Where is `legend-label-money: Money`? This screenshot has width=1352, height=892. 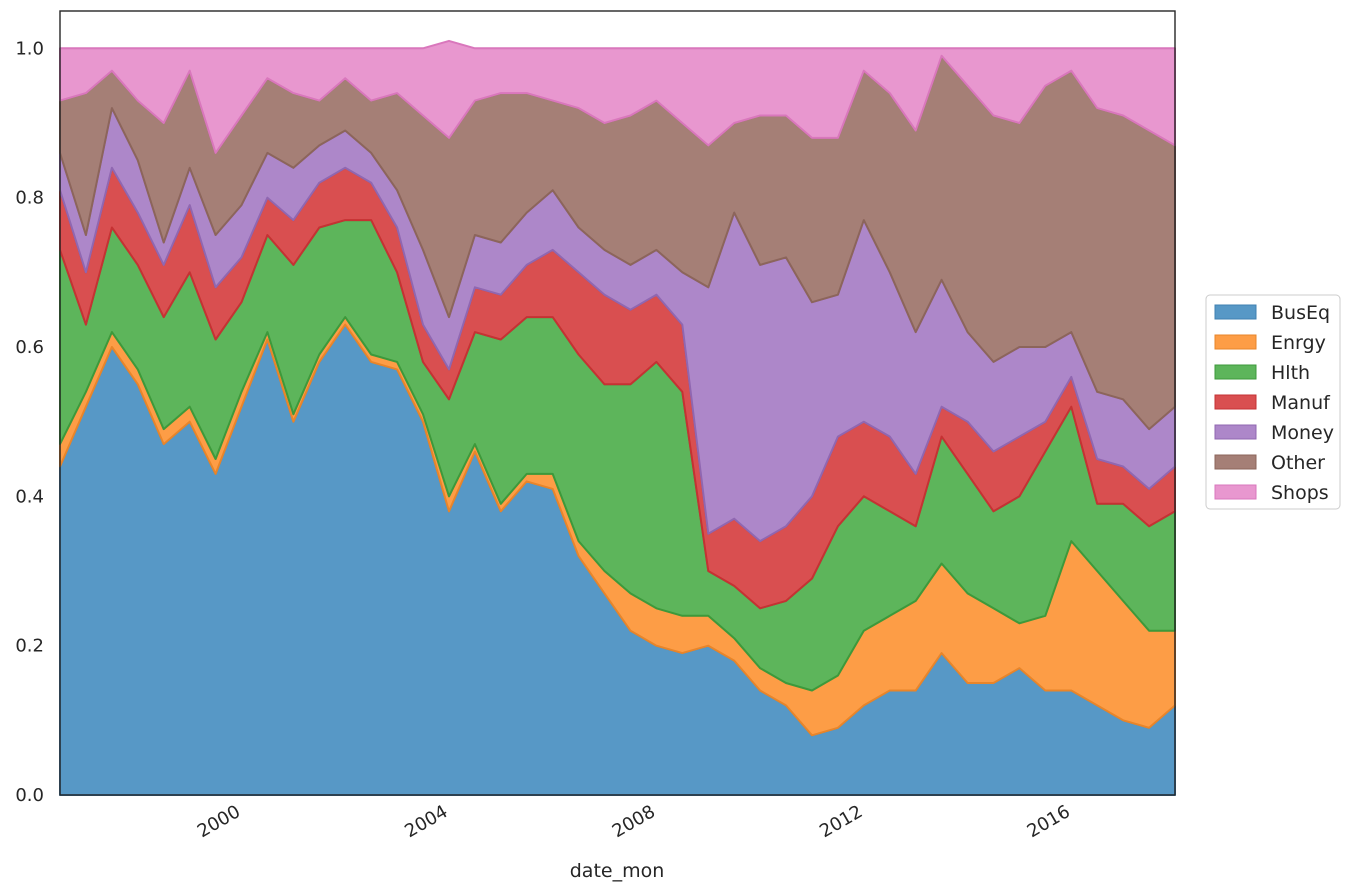
legend-label-money: Money is located at coordinates (1302, 433).